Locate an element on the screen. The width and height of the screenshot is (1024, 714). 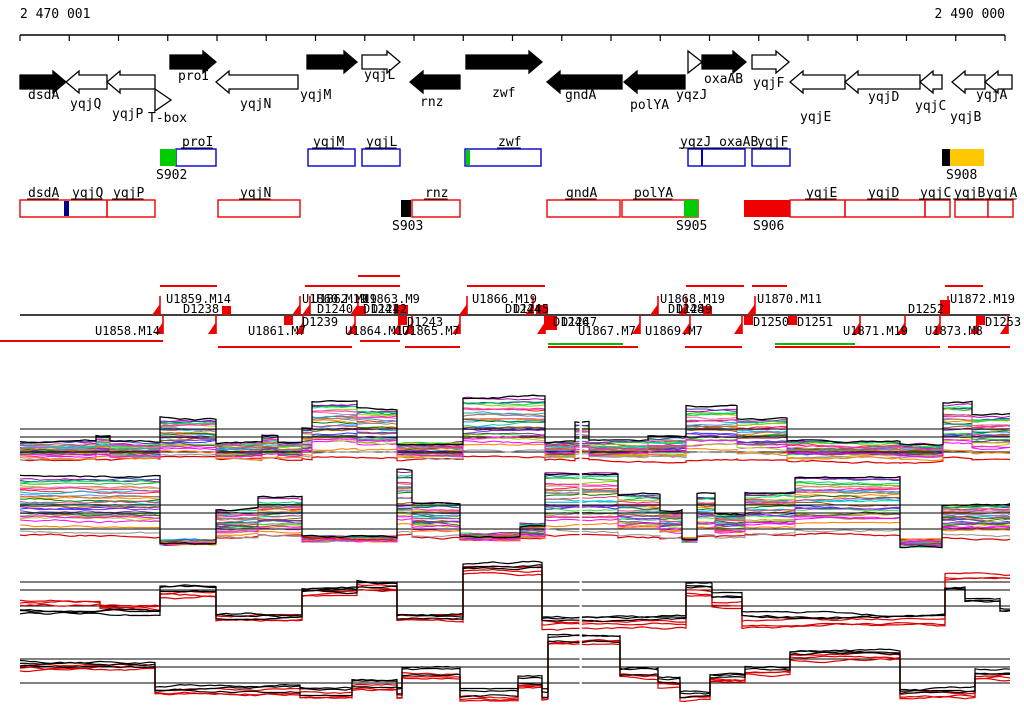
gene-arrow-yqjQ is located at coordinates (86, 82).